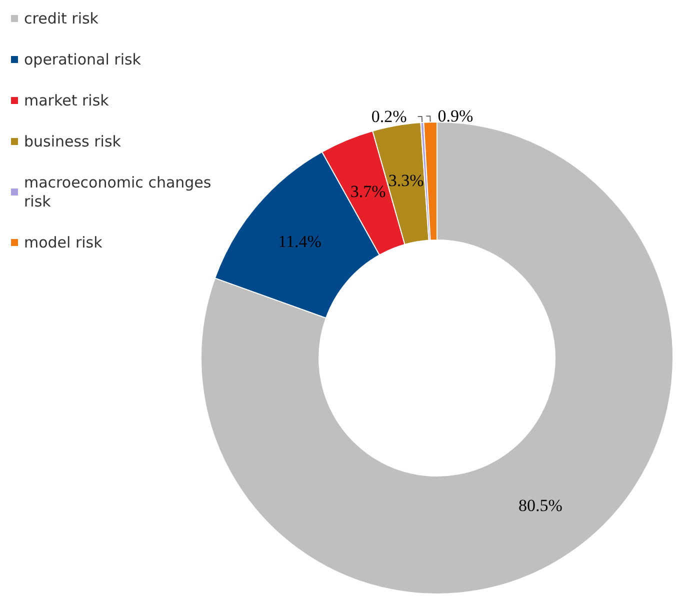 This screenshot has width=676, height=596. What do you see at coordinates (300, 242) in the screenshot?
I see `data-label: 11.4%` at bounding box center [300, 242].